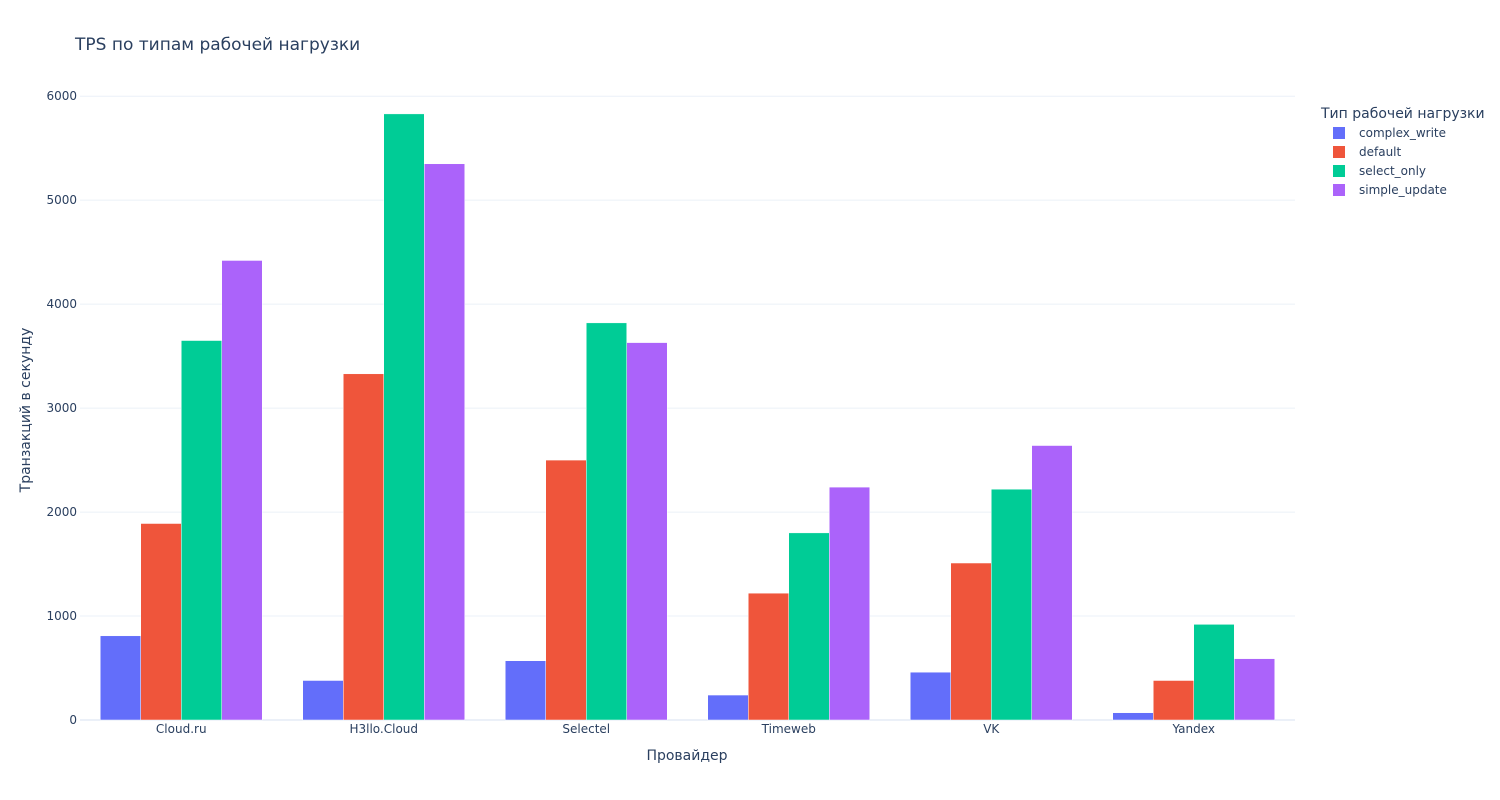 This screenshot has height=800, width=1500. I want to click on legend-label: select_only, so click(1392, 171).